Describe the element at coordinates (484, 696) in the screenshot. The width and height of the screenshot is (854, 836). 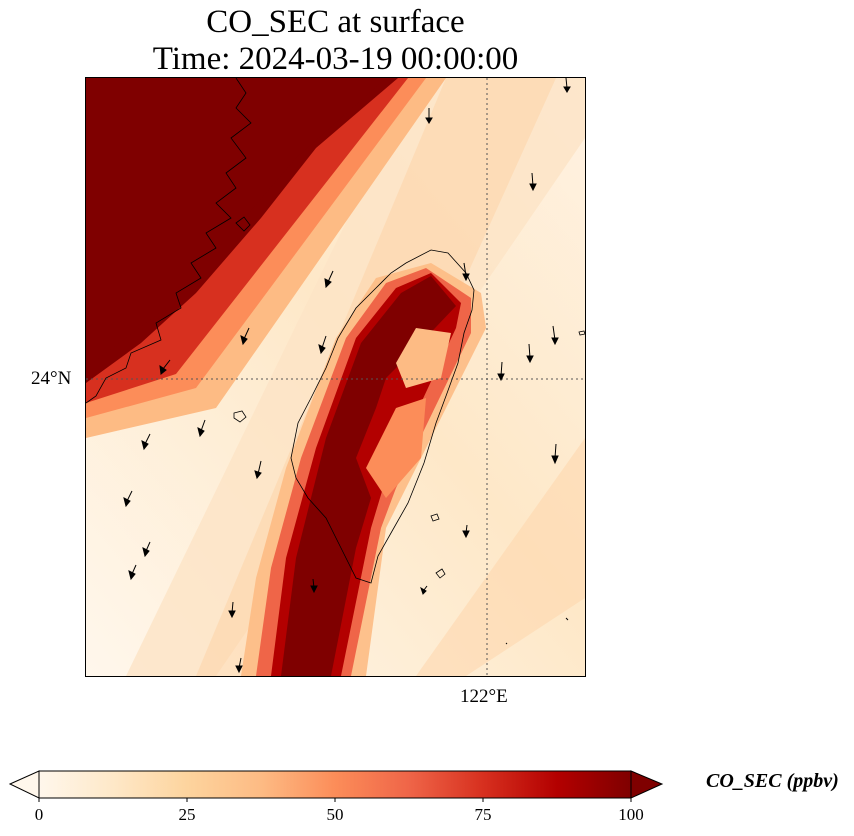
I see `longitude-tick-label: 122°E` at that location.